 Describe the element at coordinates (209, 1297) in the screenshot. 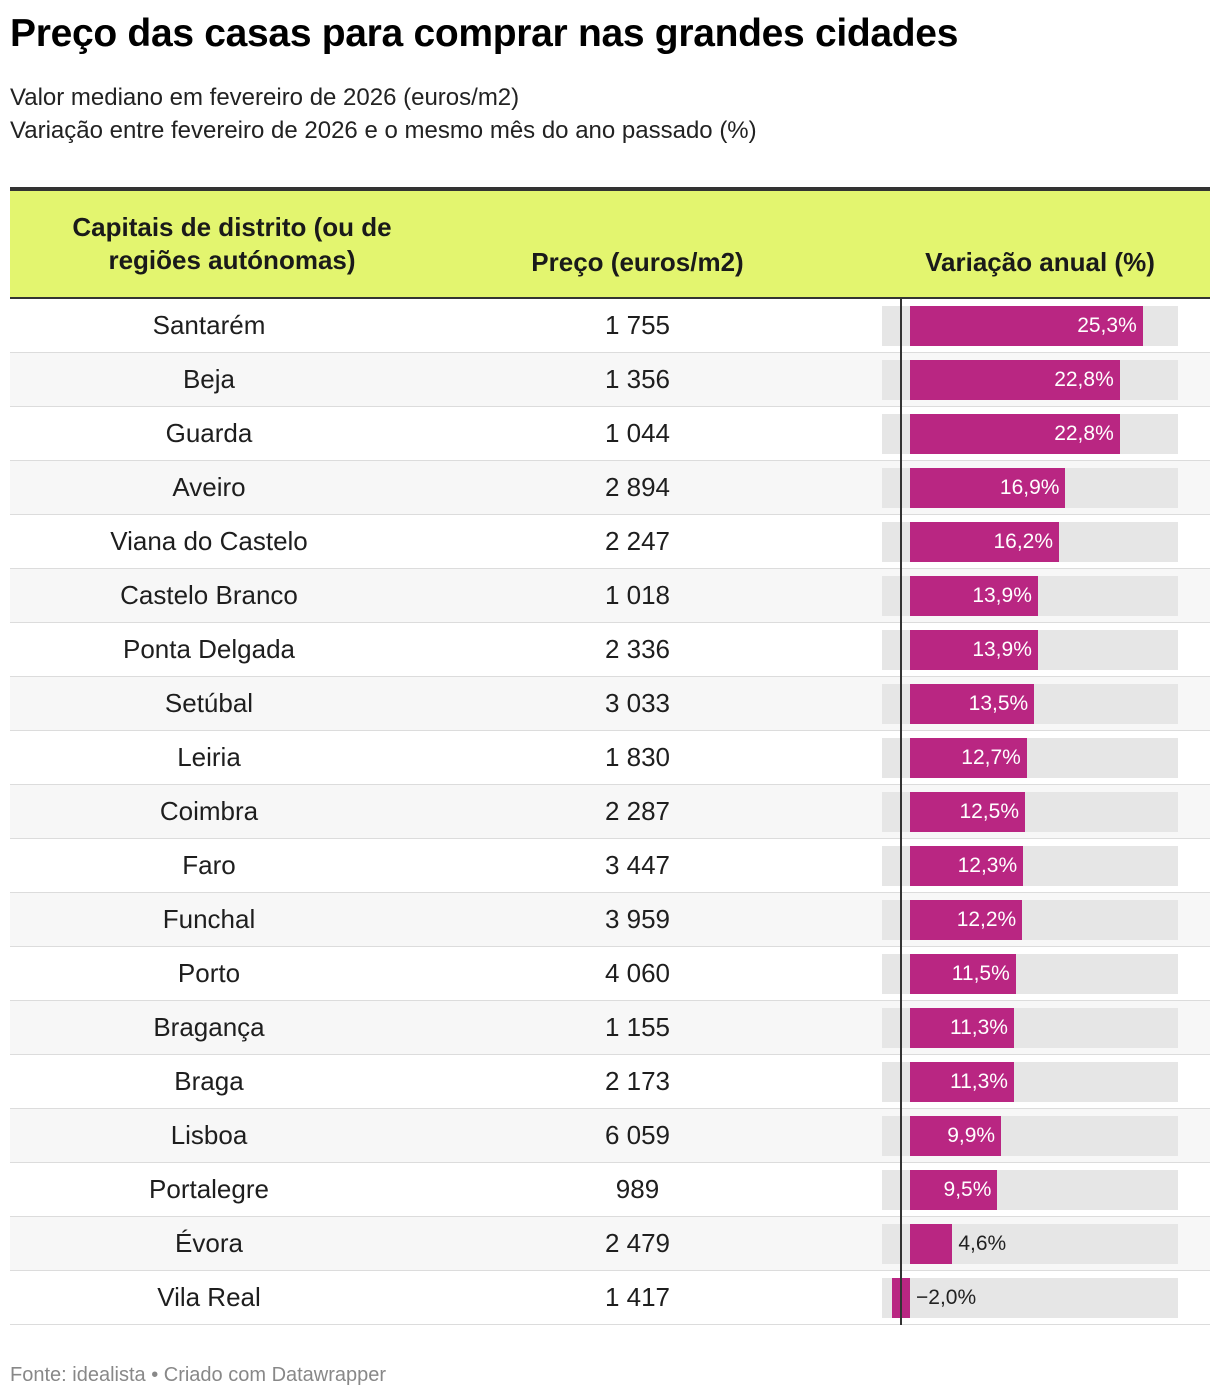

I see `city-cell: Vila Real` at that location.